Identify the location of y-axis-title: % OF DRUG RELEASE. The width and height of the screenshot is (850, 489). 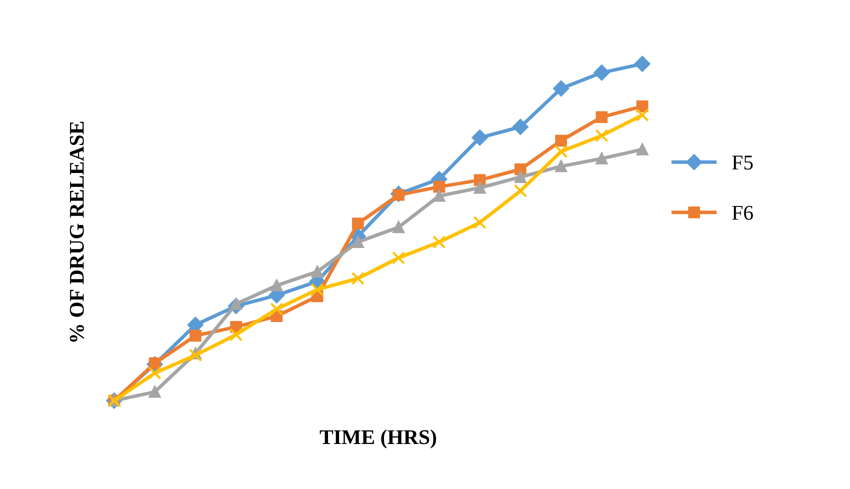
(77, 232).